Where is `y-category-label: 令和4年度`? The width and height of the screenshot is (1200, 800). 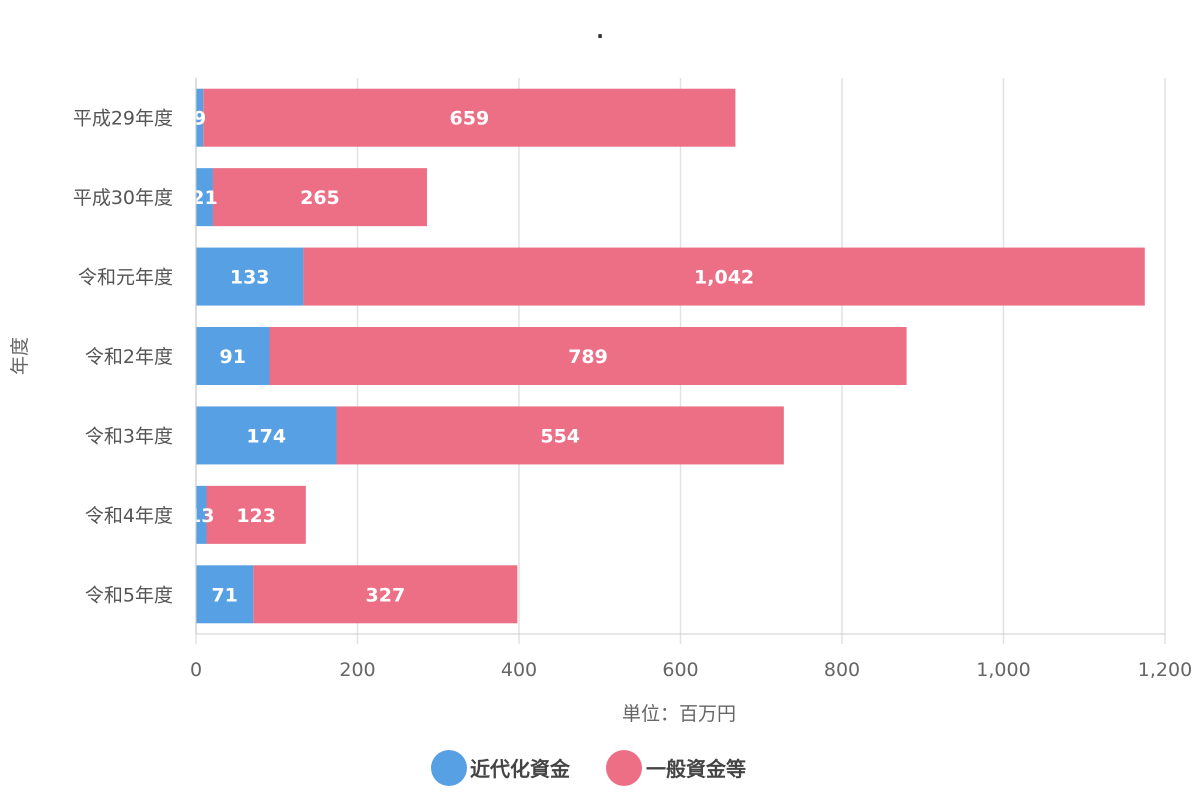 y-category-label: 令和4年度 is located at coordinates (129, 516).